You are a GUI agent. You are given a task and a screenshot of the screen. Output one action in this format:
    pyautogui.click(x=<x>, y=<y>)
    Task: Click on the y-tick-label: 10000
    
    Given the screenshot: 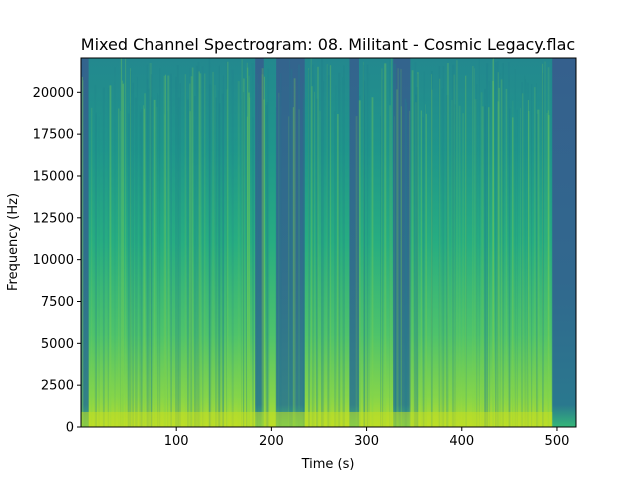 What is the action you would take?
    pyautogui.click(x=53, y=260)
    